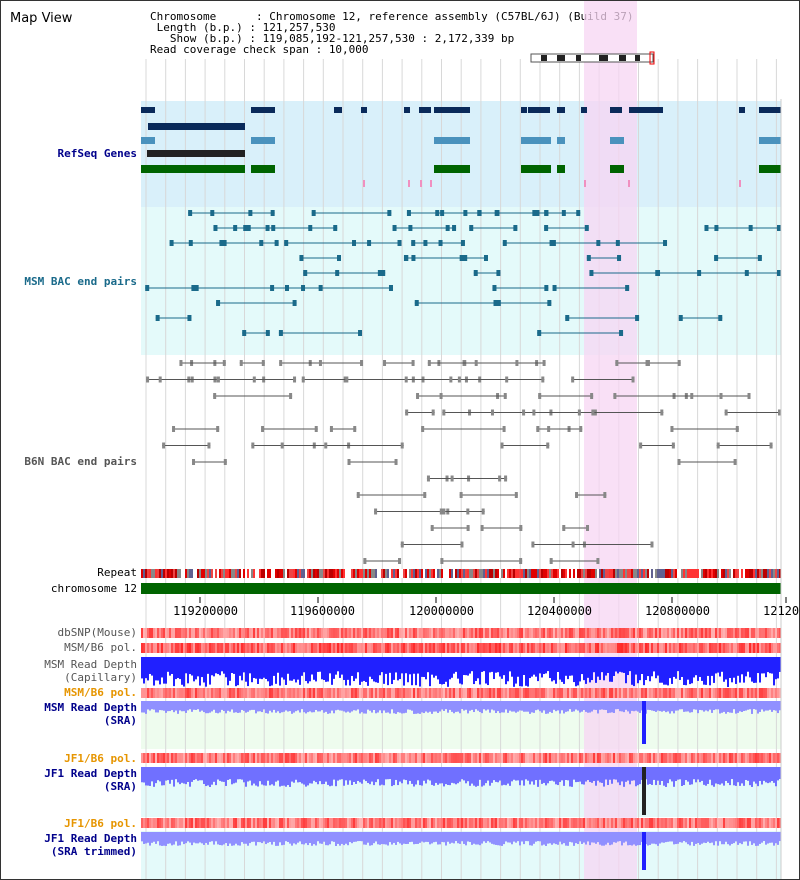 This screenshot has height=880, width=800. What do you see at coordinates (117, 572) in the screenshot?
I see `track-label-repeat: Repeat` at bounding box center [117, 572].